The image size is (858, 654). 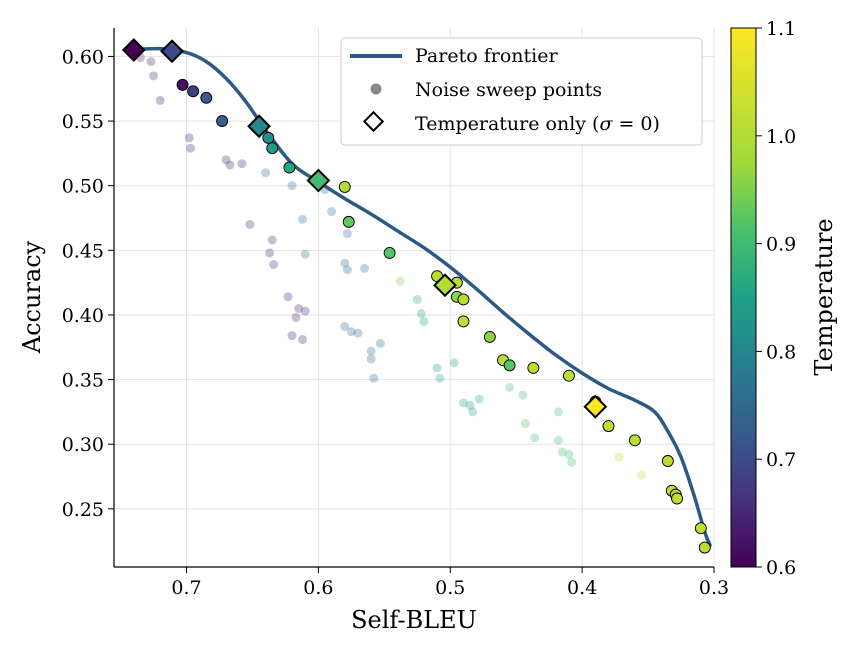 I want to click on y-tick-label: 0.30, so click(x=83, y=445).